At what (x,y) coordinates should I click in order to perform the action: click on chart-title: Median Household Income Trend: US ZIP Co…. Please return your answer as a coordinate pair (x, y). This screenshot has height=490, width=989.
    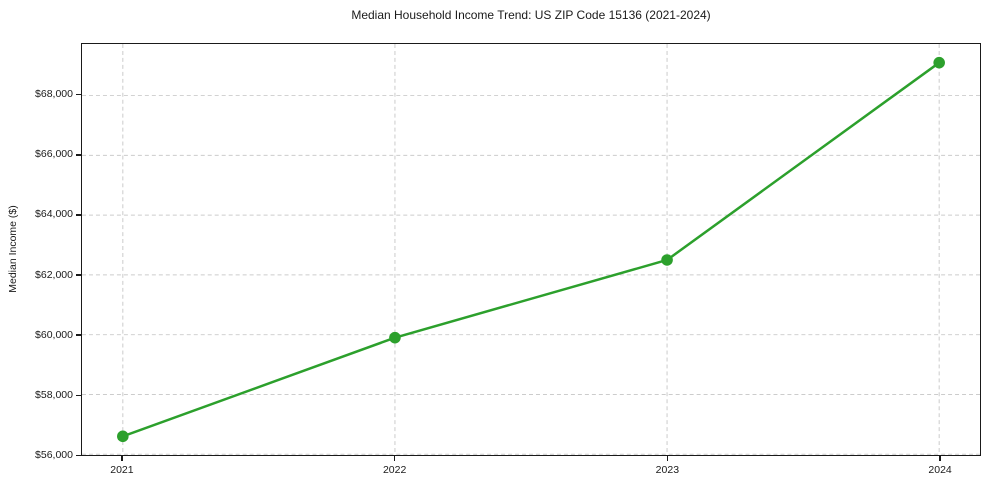
    Looking at the image, I should click on (531, 15).